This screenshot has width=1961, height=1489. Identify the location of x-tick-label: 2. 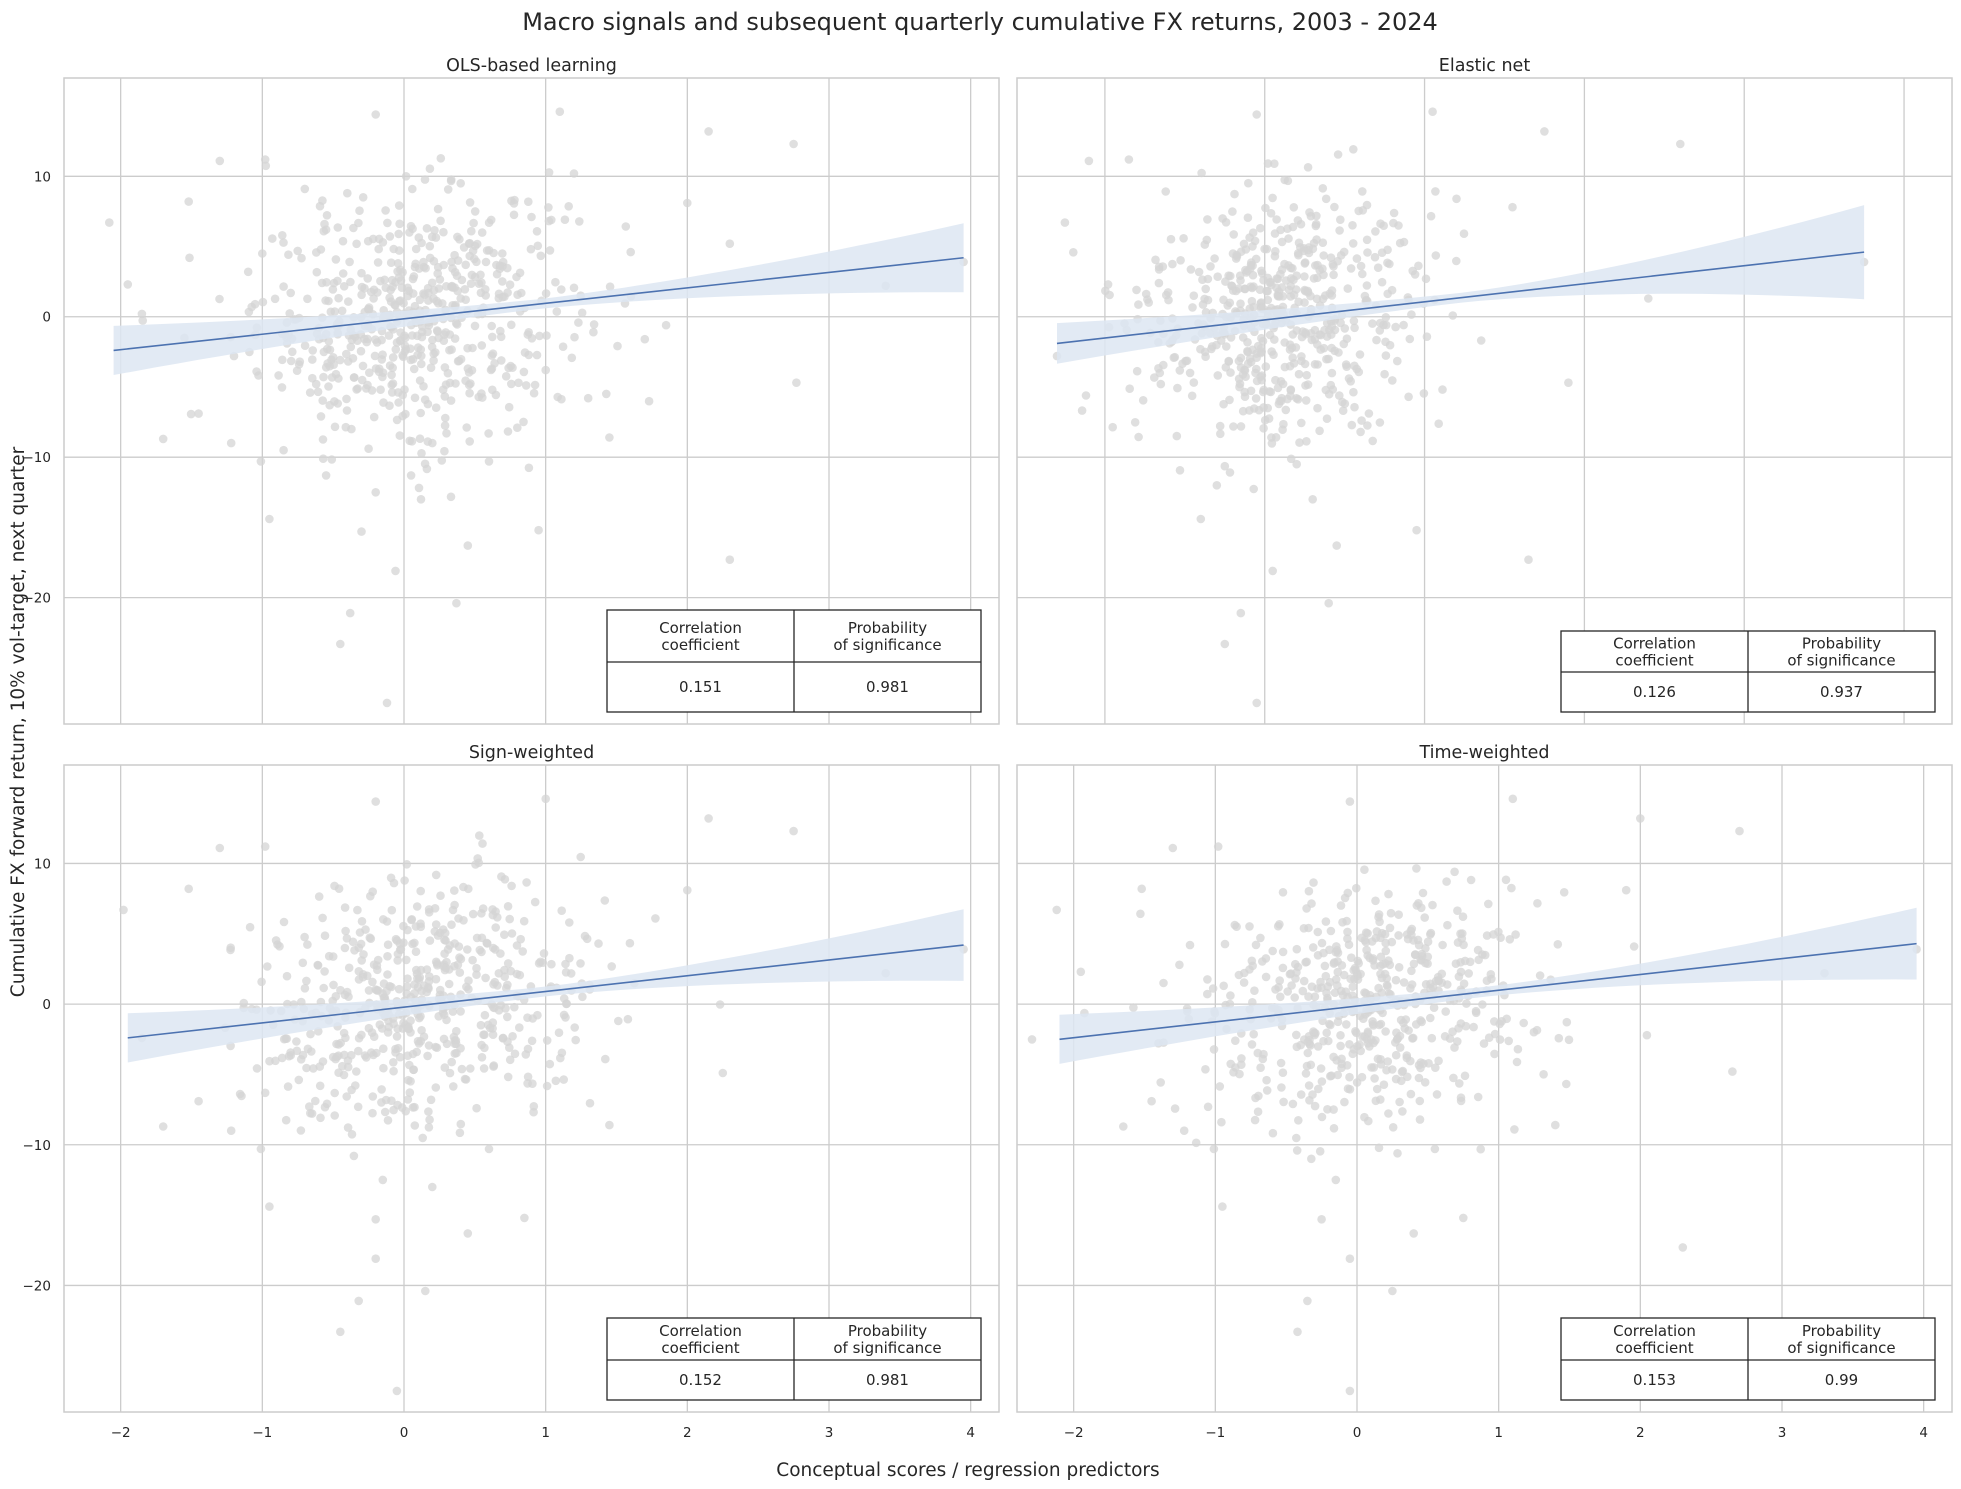
(687, 1433).